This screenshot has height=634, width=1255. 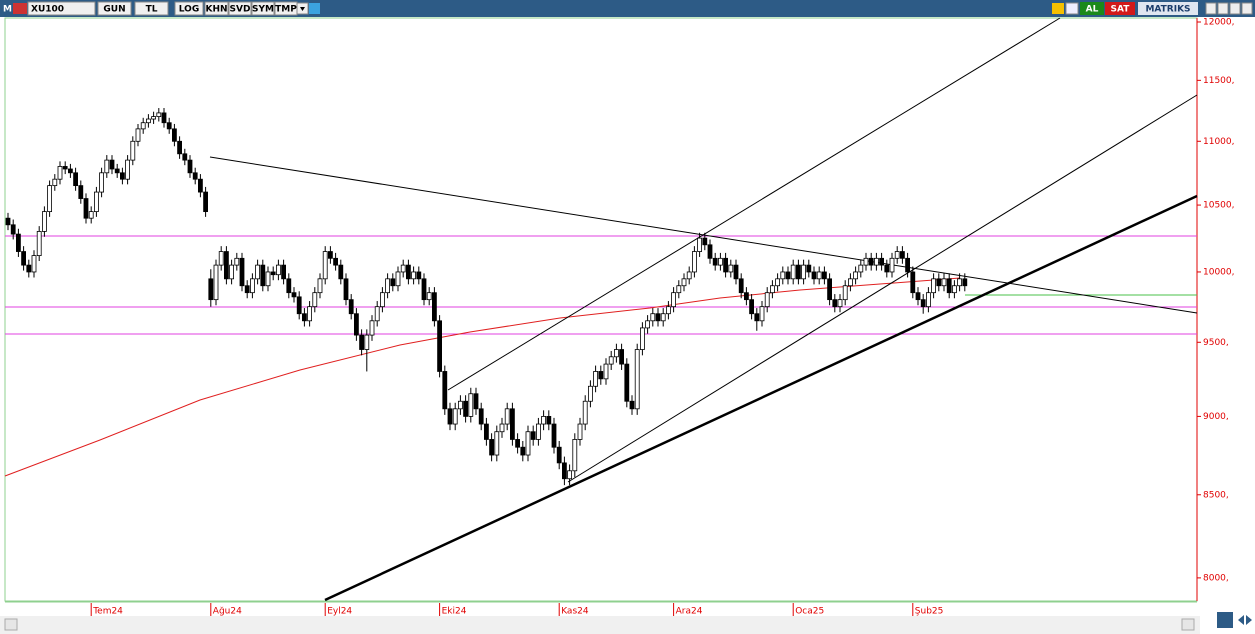 What do you see at coordinates (1223, 8) in the screenshot?
I see `maximize` at bounding box center [1223, 8].